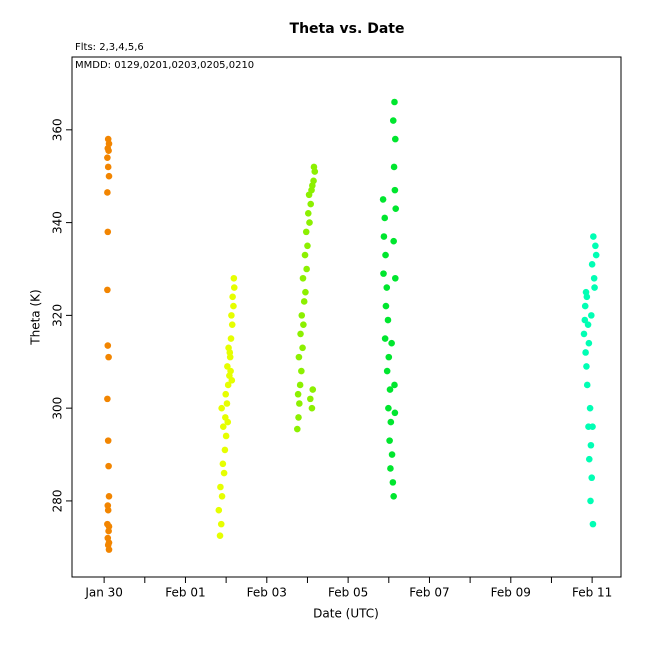 The height and width of the screenshot is (654, 650). Describe the element at coordinates (58, 408) in the screenshot. I see `y-tick-label: 300` at that location.